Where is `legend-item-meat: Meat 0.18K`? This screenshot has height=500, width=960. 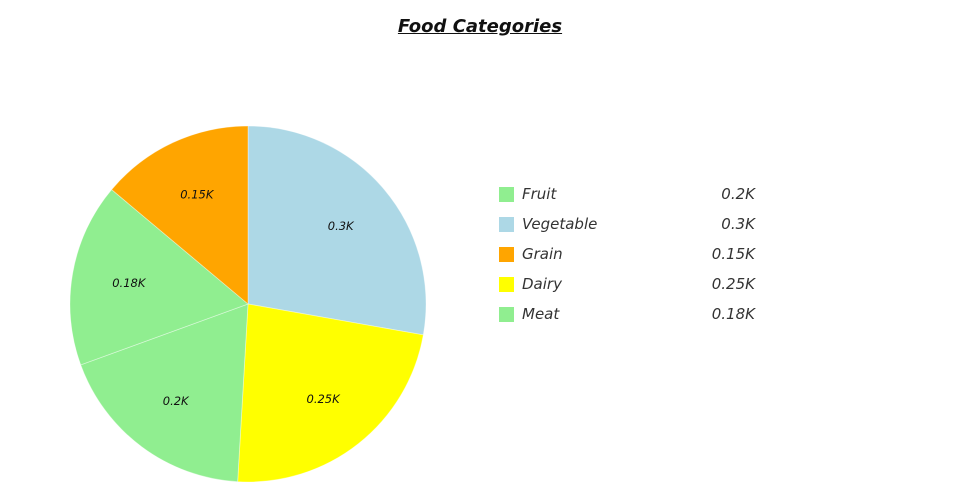
legend-item-meat: Meat 0.18K is located at coordinates (627, 314).